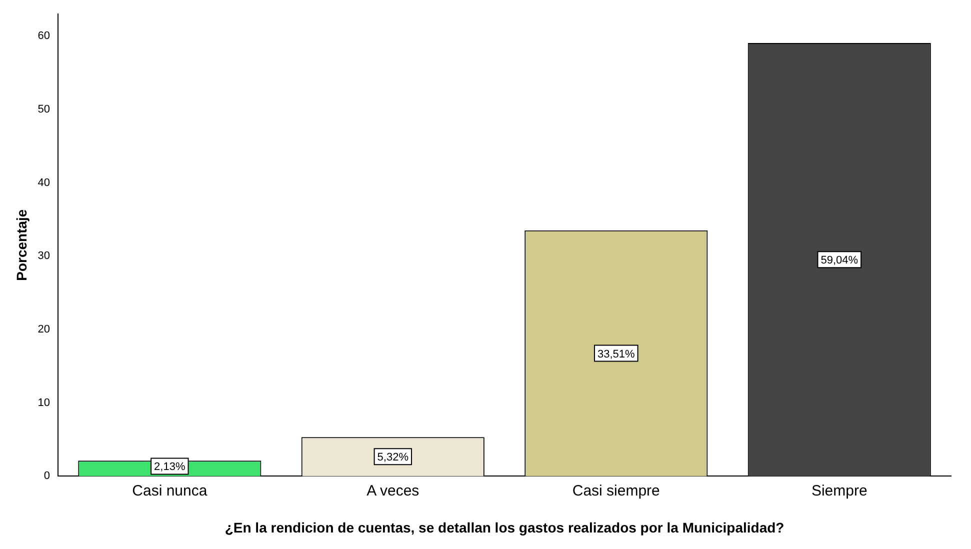  I want to click on y-tick-label: 40, so click(44, 182).